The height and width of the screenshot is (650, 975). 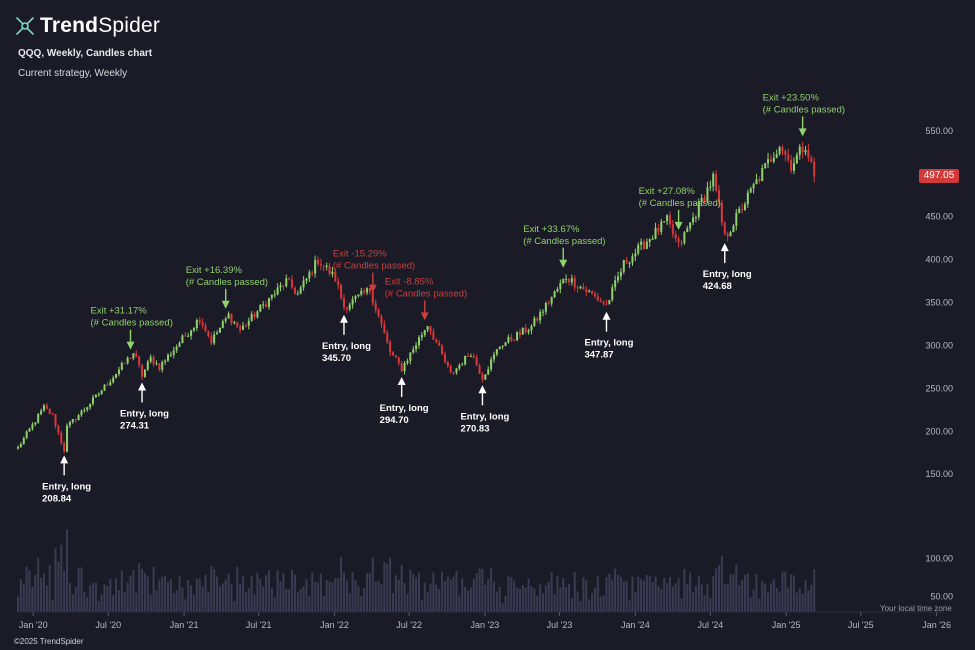 What do you see at coordinates (916, 608) in the screenshot?
I see `timezone-label: Your local time zone` at bounding box center [916, 608].